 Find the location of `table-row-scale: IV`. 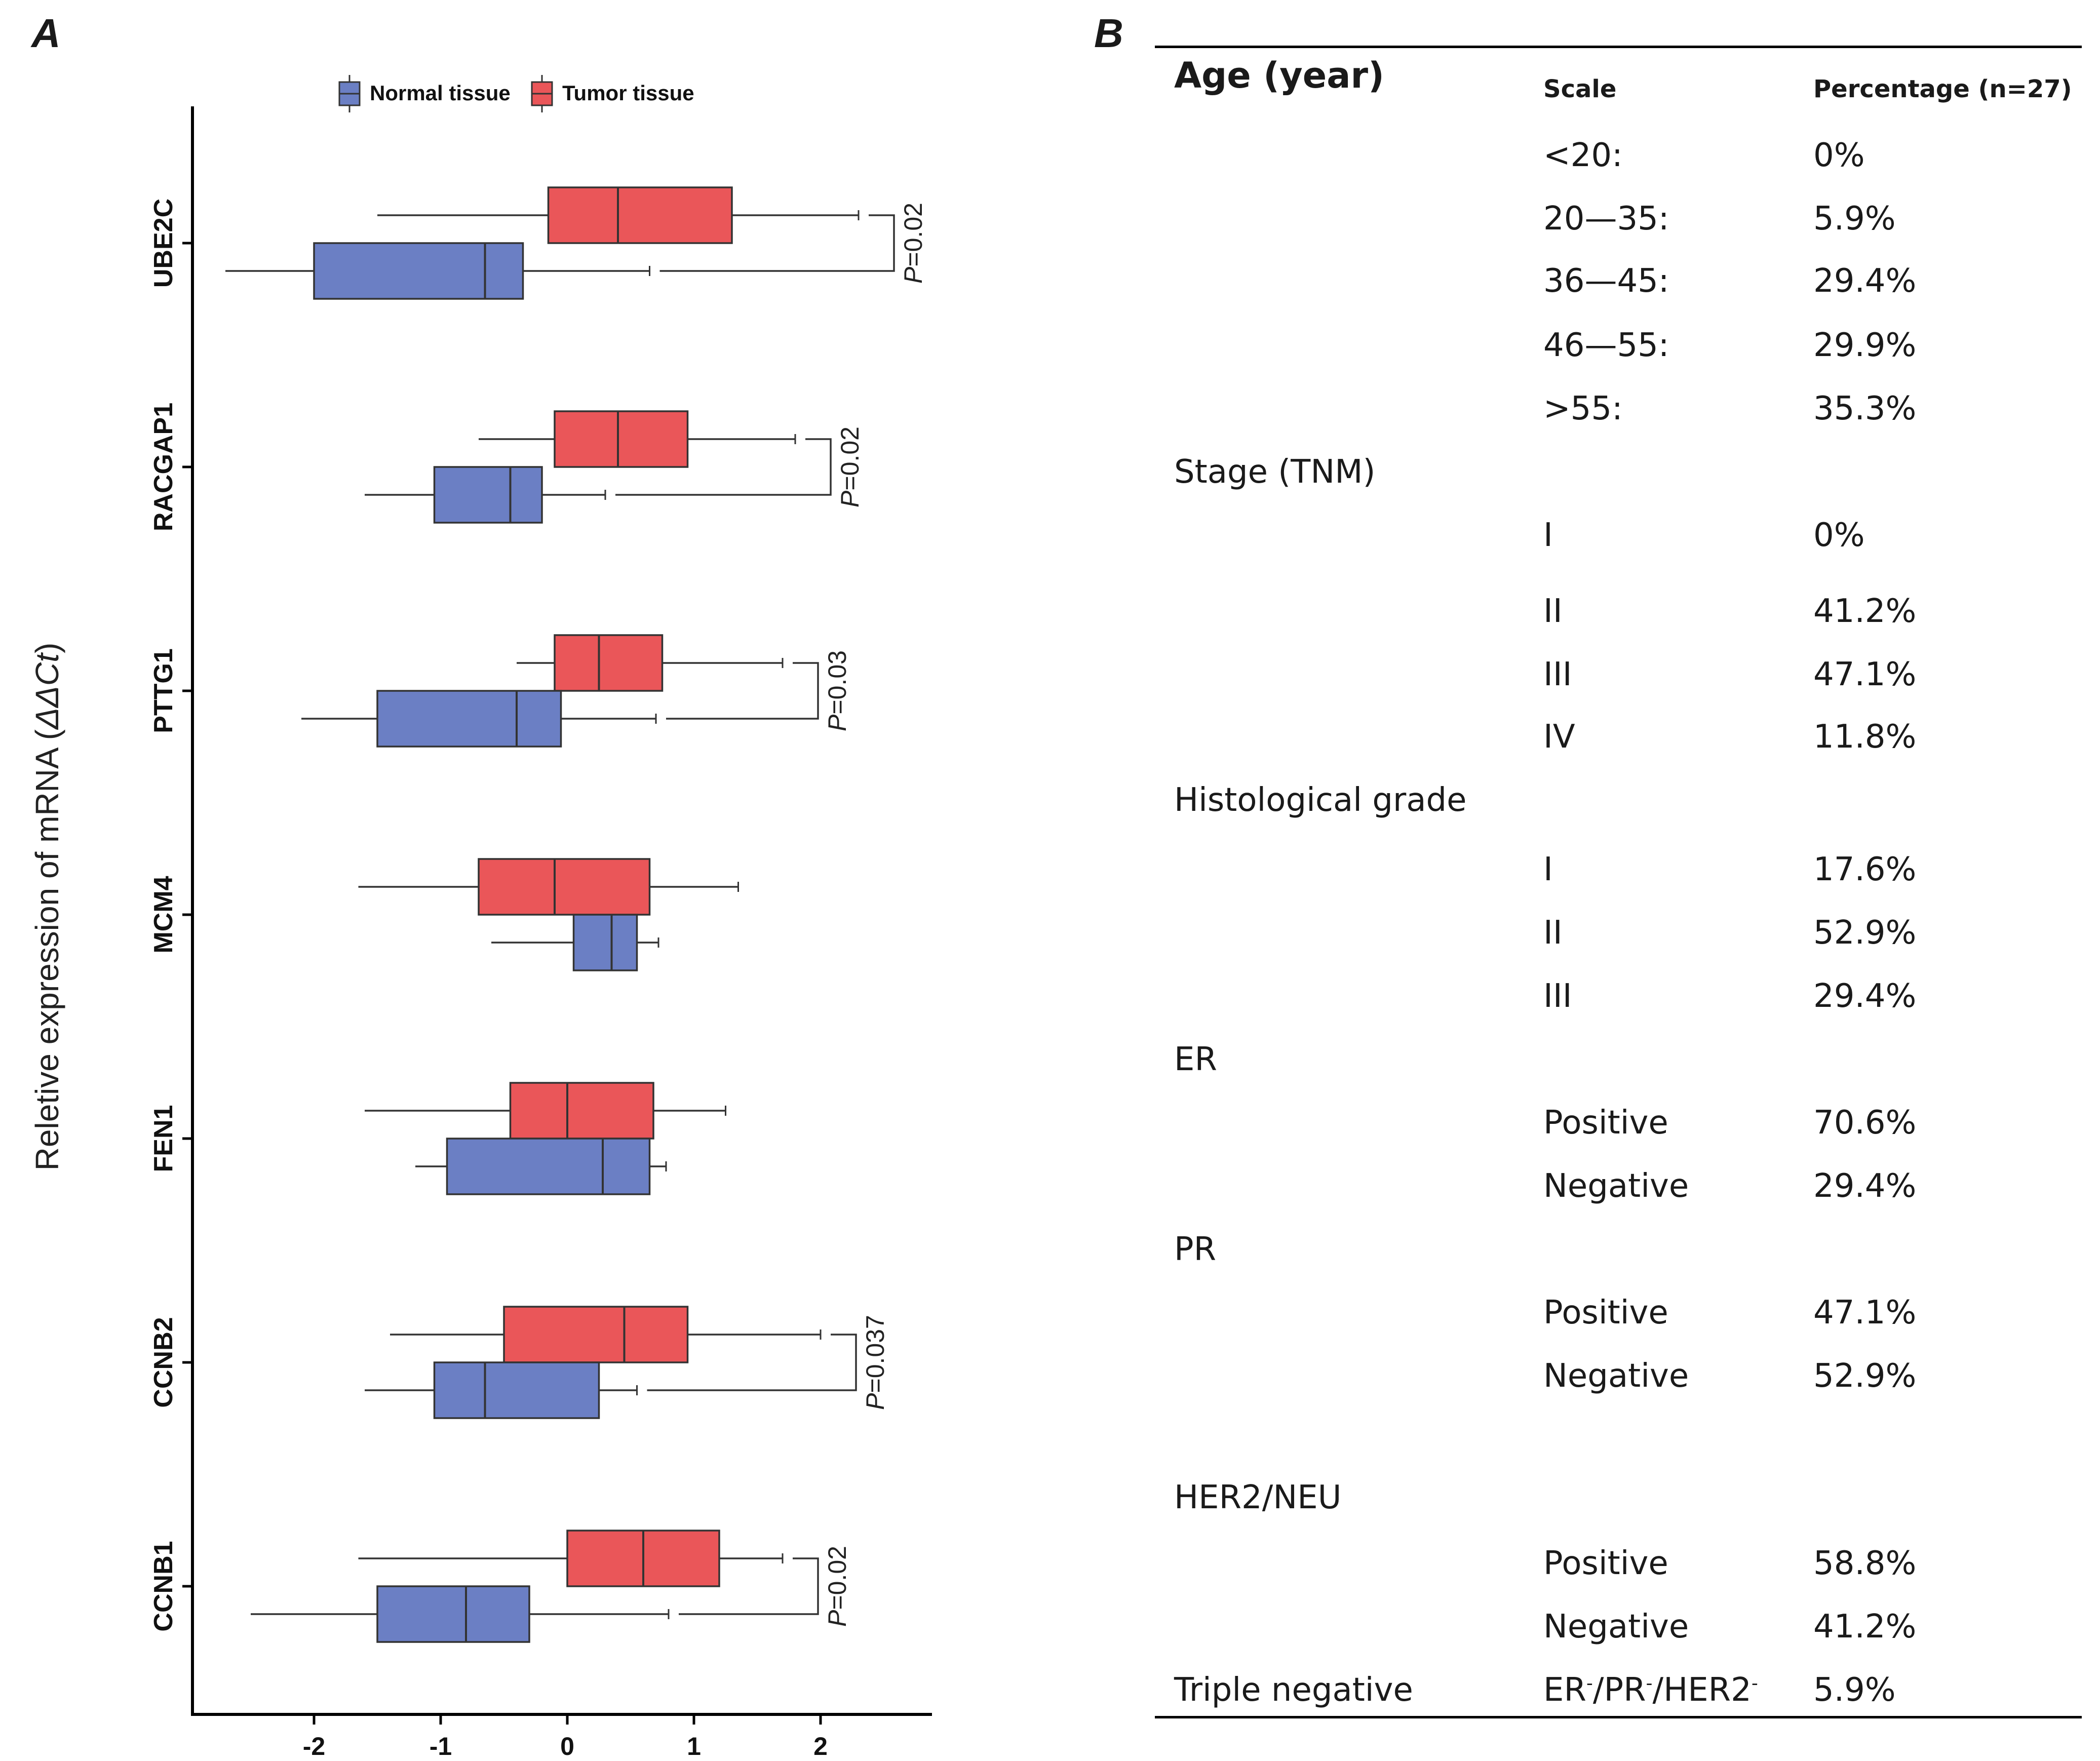

table-row-scale: IV is located at coordinates (1559, 737).